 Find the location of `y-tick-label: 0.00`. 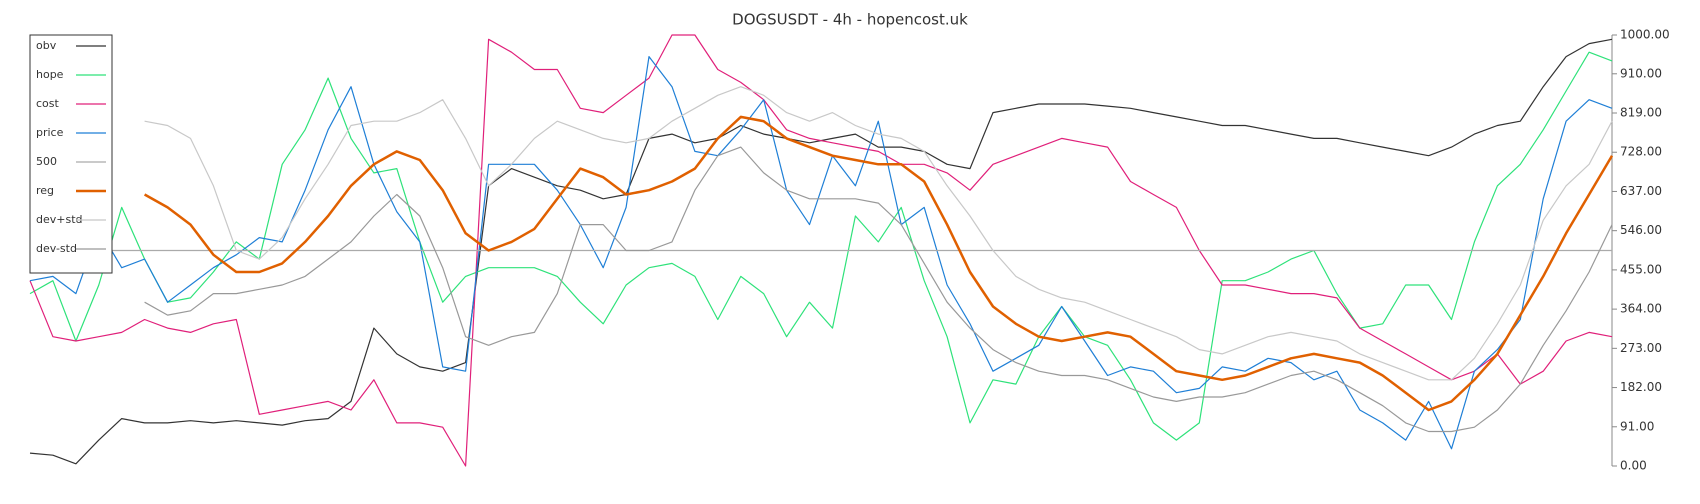

y-tick-label: 0.00 is located at coordinates (1633, 466).